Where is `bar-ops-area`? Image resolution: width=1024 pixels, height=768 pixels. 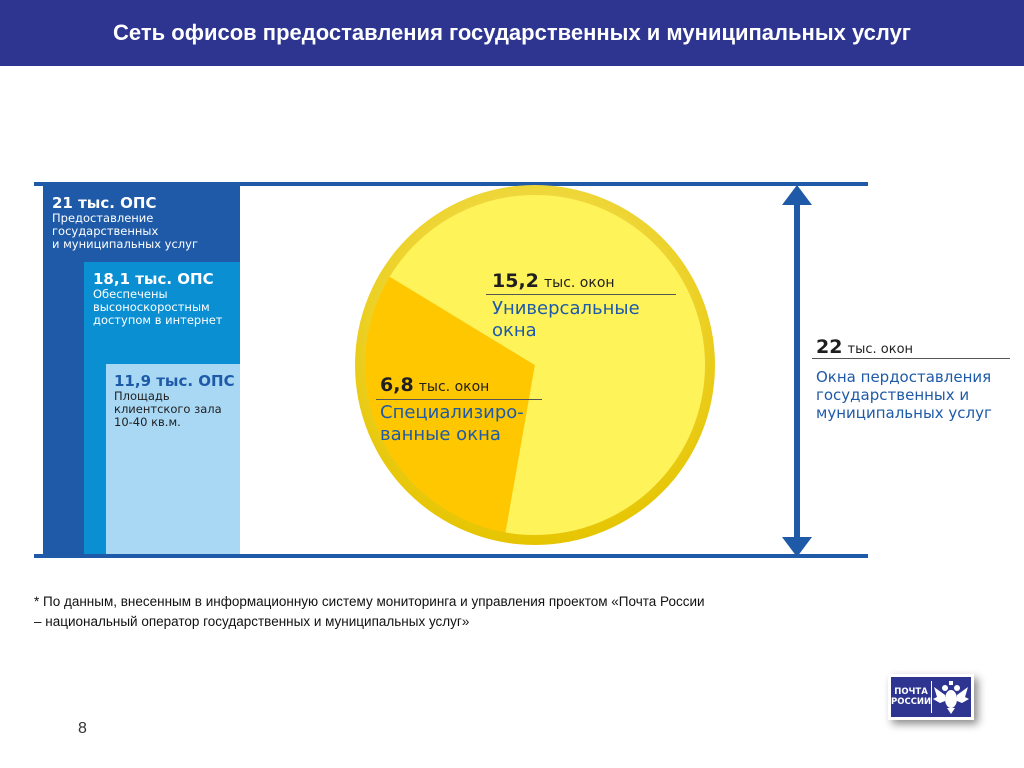
bar-ops-area is located at coordinates (173, 459).